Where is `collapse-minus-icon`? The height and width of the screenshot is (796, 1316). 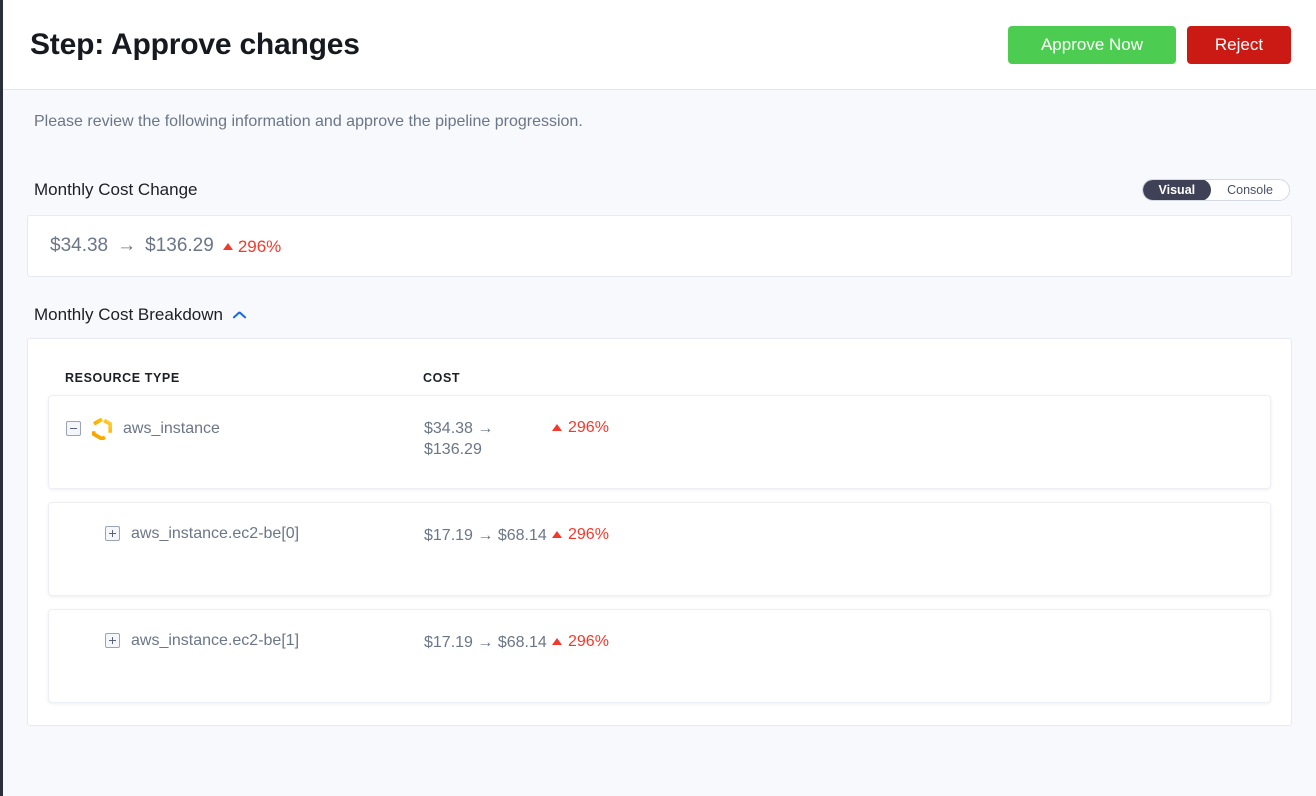 collapse-minus-icon is located at coordinates (73, 429).